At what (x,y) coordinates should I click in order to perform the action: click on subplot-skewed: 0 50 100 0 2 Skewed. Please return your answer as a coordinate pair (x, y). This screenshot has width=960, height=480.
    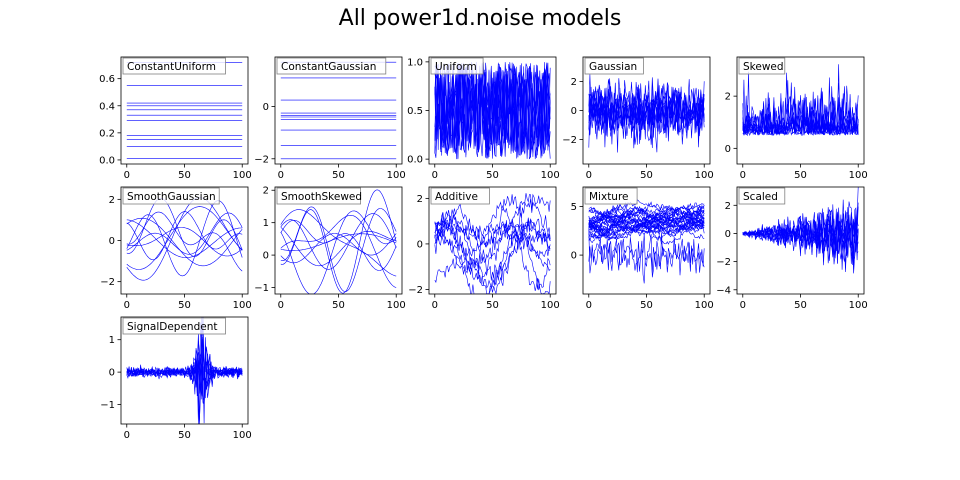
    Looking at the image, I should click on (796, 118).